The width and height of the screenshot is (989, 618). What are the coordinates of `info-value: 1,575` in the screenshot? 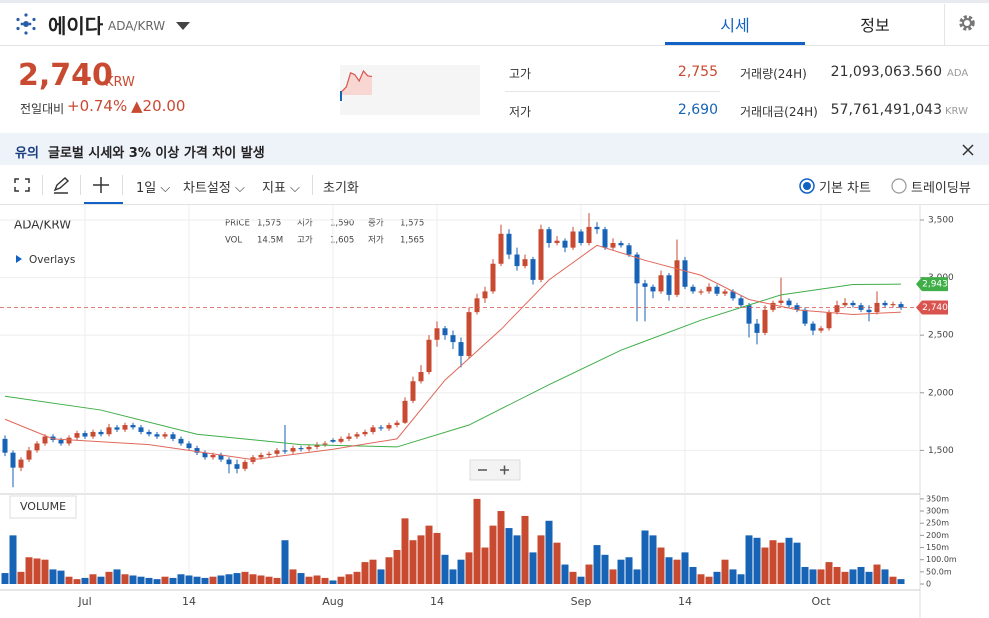 It's located at (269, 224).